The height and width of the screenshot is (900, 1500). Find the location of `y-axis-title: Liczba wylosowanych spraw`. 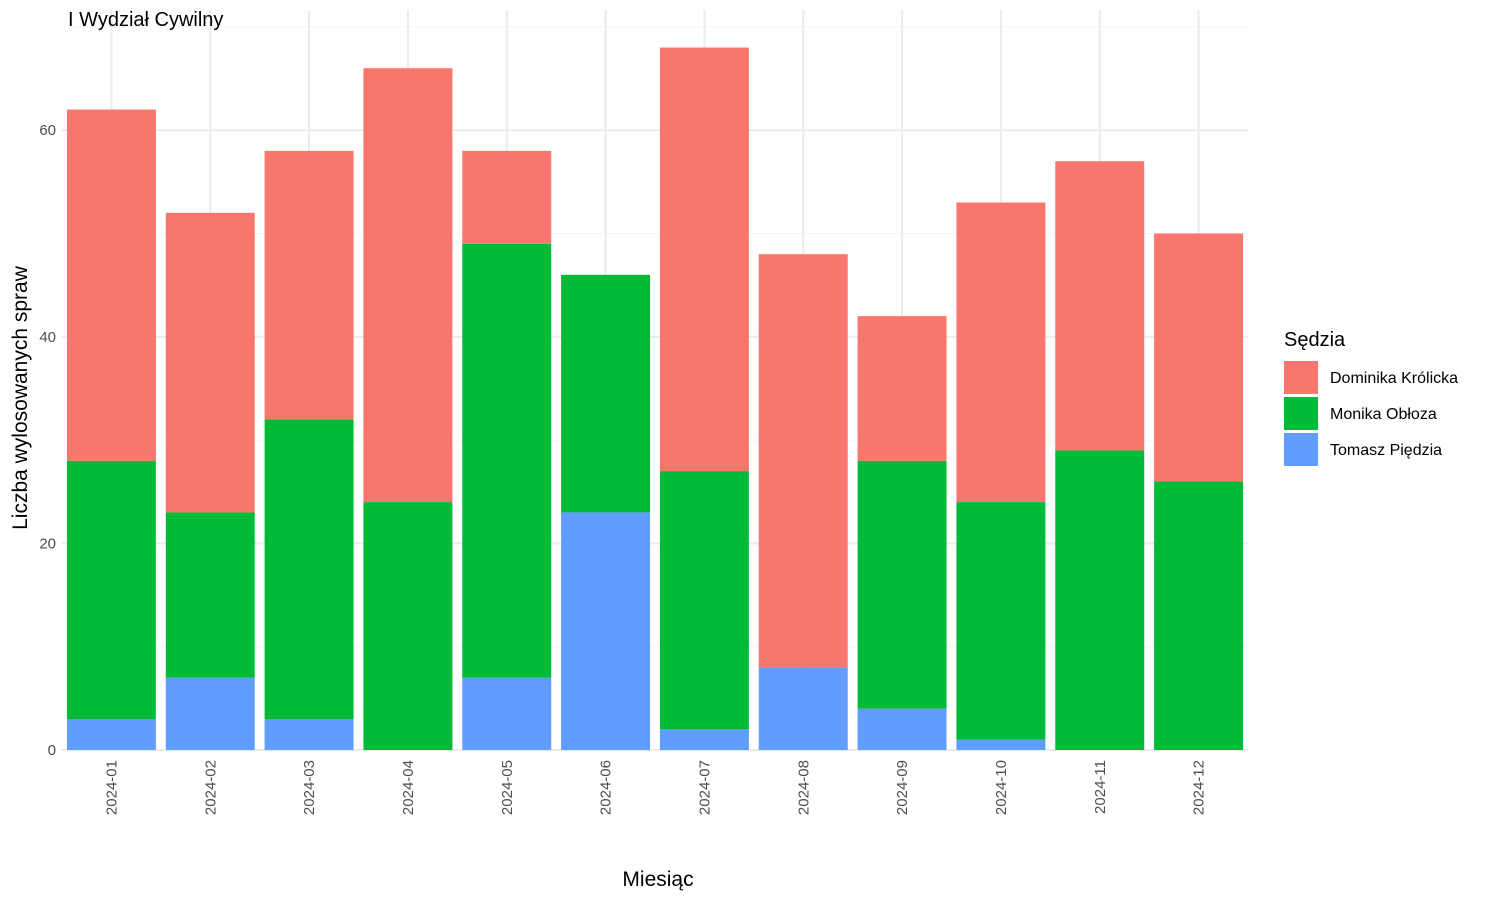

y-axis-title: Liczba wylosowanych spraw is located at coordinates (20, 397).